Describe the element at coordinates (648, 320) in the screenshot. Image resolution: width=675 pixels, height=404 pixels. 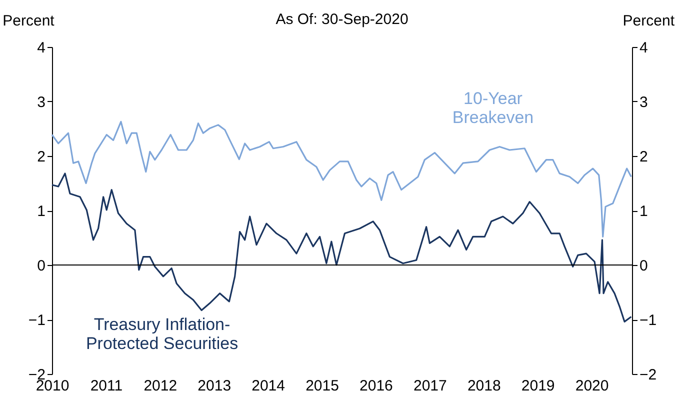
I see `y2-tick-label: −1` at that location.